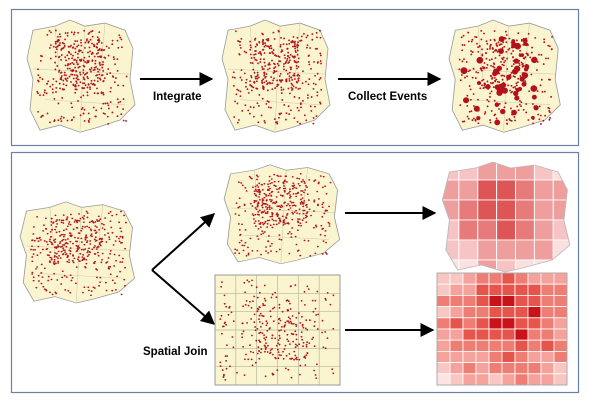  I want to click on region, so click(487, 230).